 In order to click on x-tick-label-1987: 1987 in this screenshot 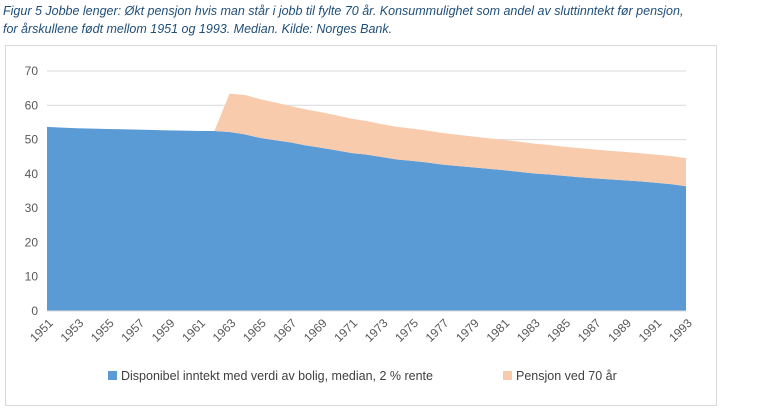, I will do `click(589, 330)`.